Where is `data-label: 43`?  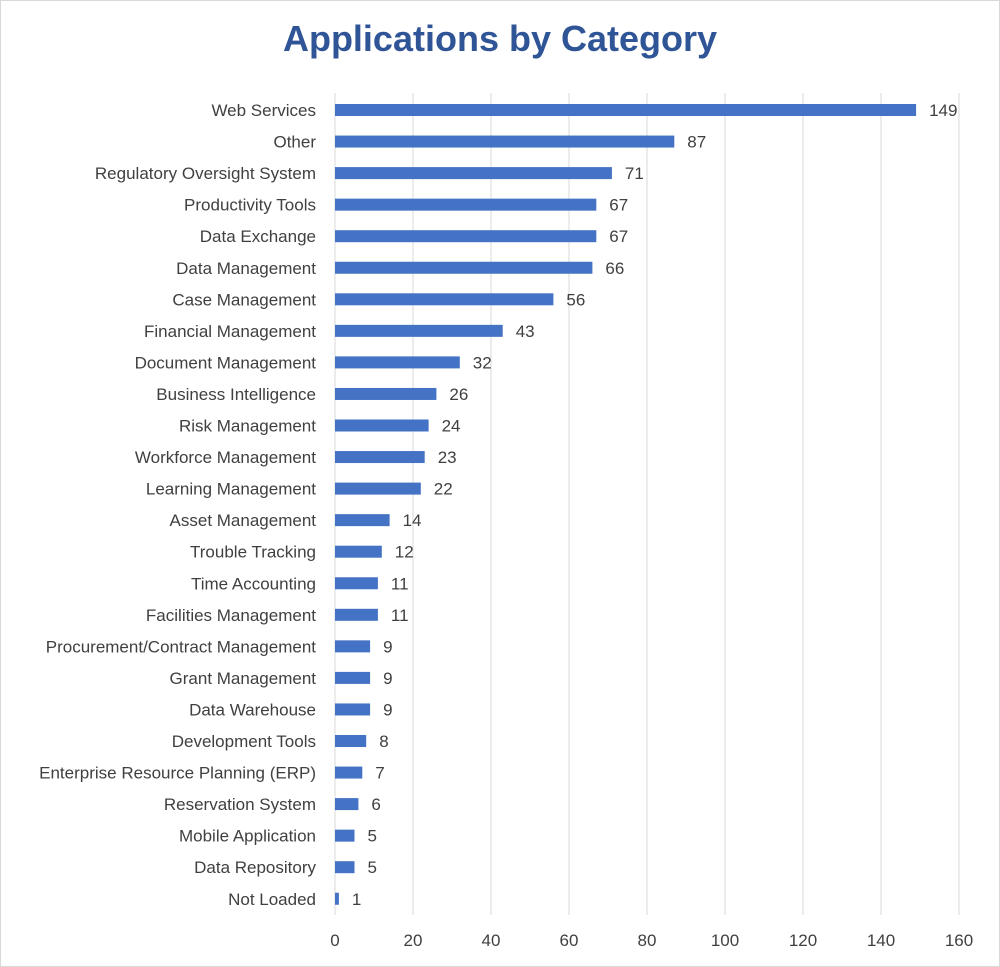
data-label: 43 is located at coordinates (525, 331).